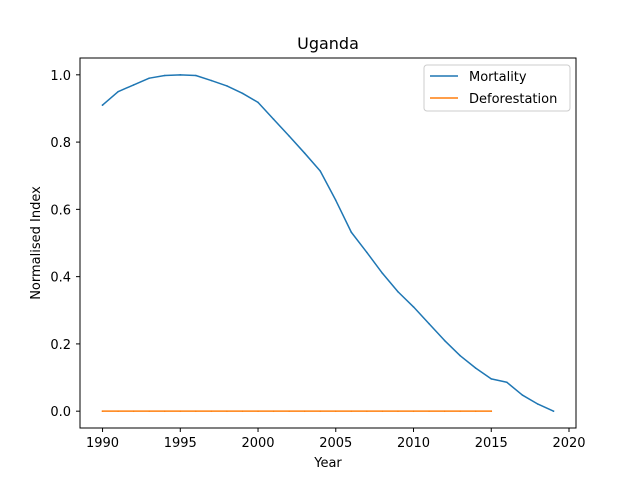  I want to click on legend: Mortality Deforestation, so click(497, 88).